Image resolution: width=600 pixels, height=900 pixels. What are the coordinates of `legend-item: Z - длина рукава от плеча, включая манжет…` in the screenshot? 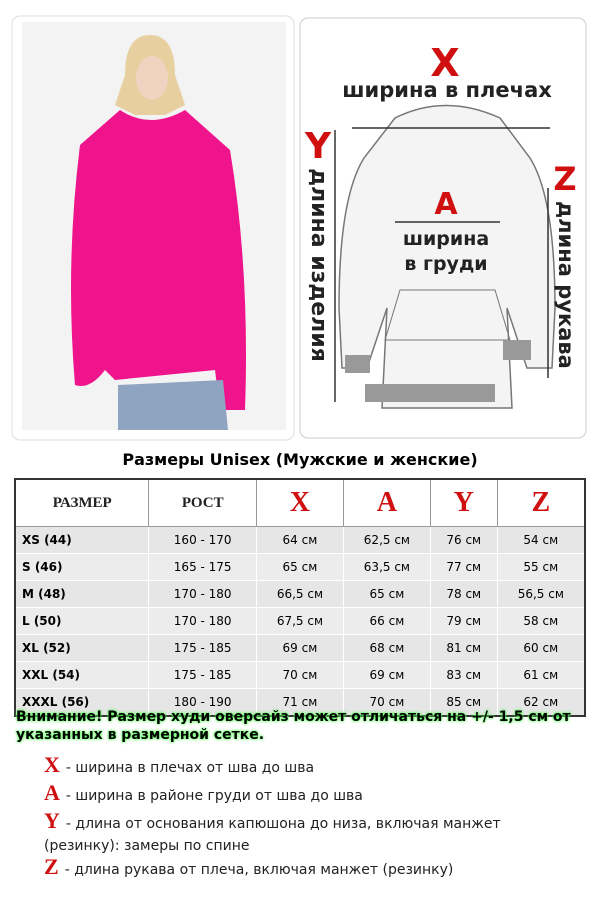 It's located at (294, 868).